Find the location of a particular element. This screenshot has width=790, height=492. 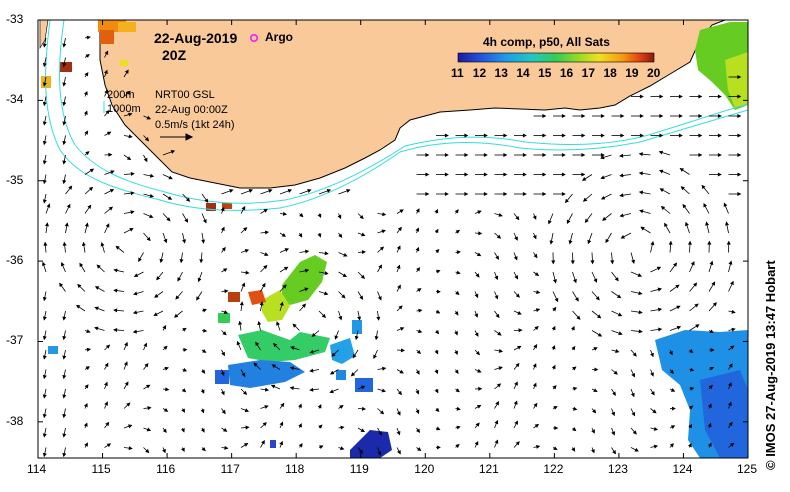

lon-tick-label: 124 is located at coordinates (682, 469).